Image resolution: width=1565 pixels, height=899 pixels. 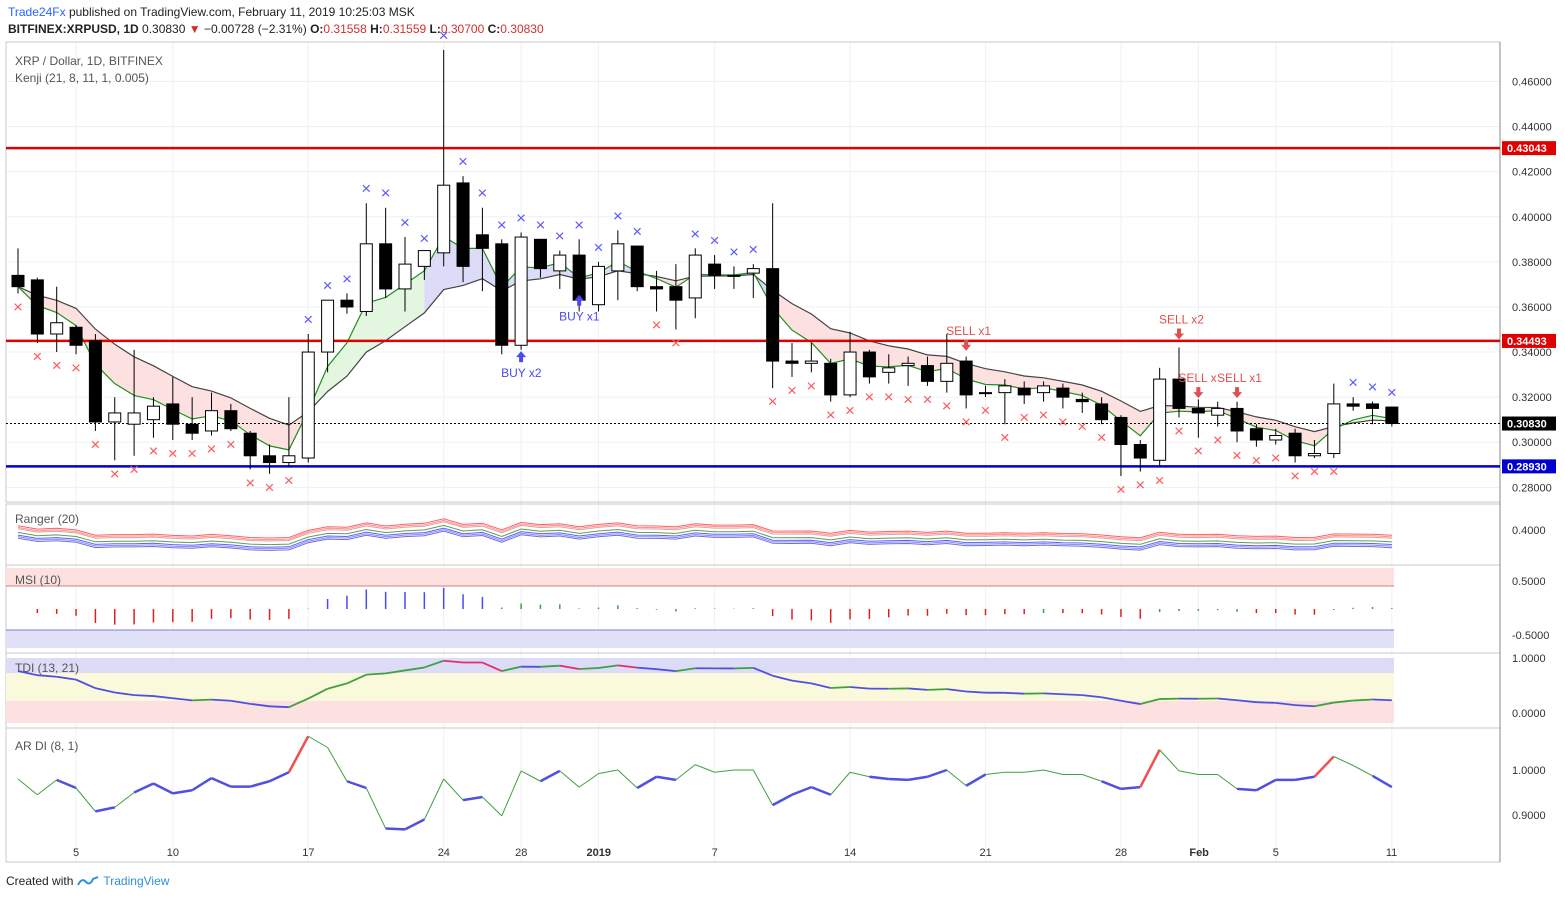 I want to click on trade-annotation: SELL x2, so click(x=1181, y=320).